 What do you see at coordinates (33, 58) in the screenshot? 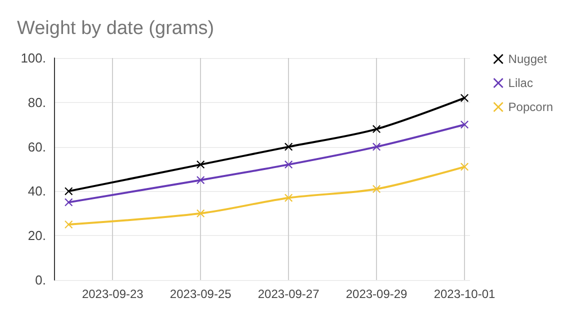
I see `y-tick-label: 100.` at bounding box center [33, 58].